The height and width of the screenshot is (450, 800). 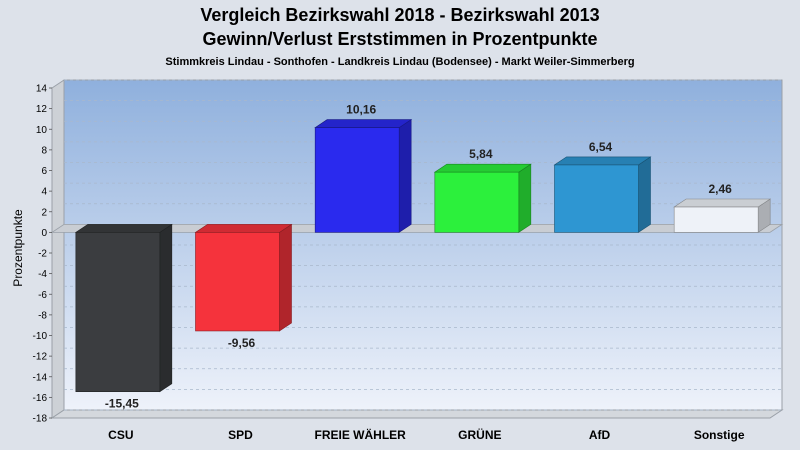 What do you see at coordinates (481, 154) in the screenshot?
I see `bar-value-label: 5,84` at bounding box center [481, 154].